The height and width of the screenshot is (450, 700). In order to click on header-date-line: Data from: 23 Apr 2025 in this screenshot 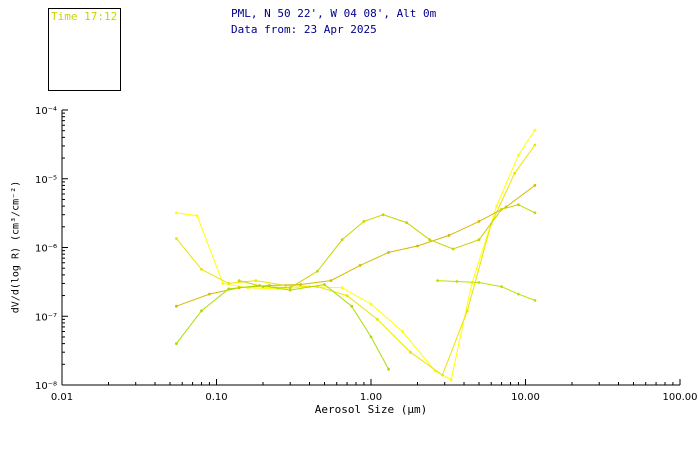, I will do `click(304, 29)`.